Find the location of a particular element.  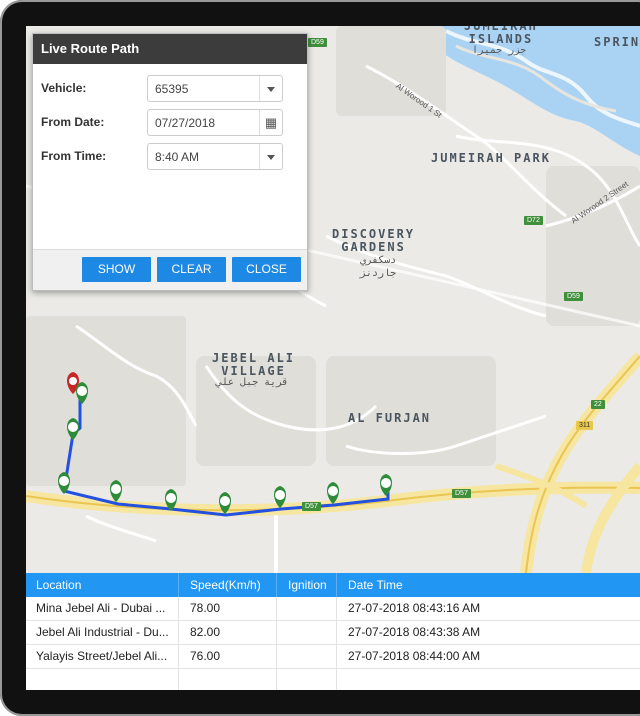

place-spring: SPRIN is located at coordinates (617, 42).